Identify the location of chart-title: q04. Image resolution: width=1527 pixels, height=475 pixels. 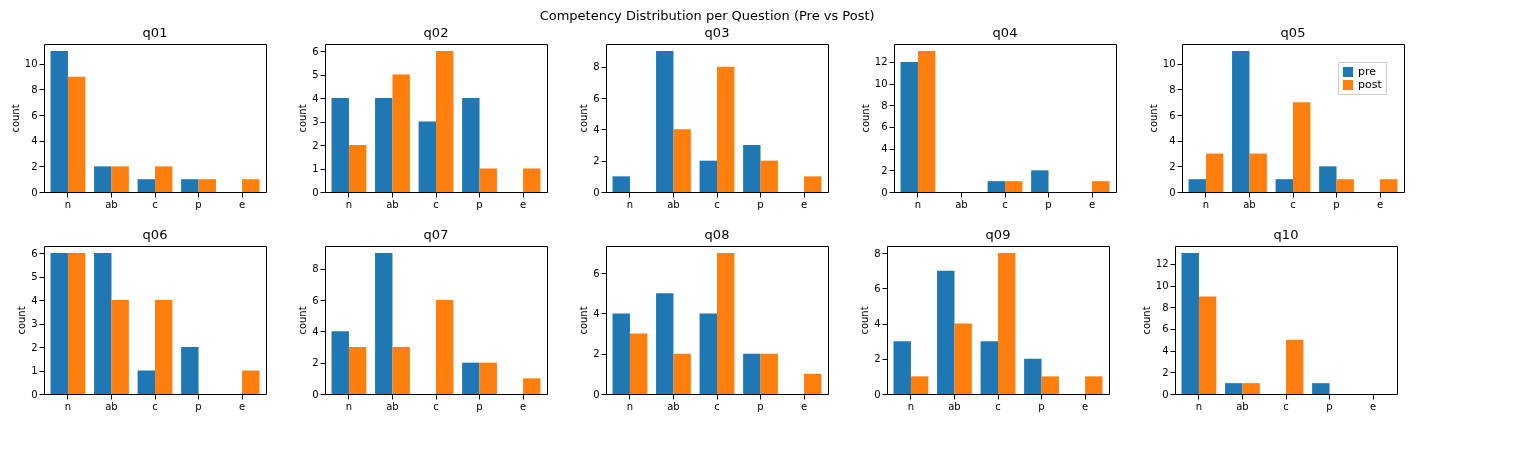
(1005, 32).